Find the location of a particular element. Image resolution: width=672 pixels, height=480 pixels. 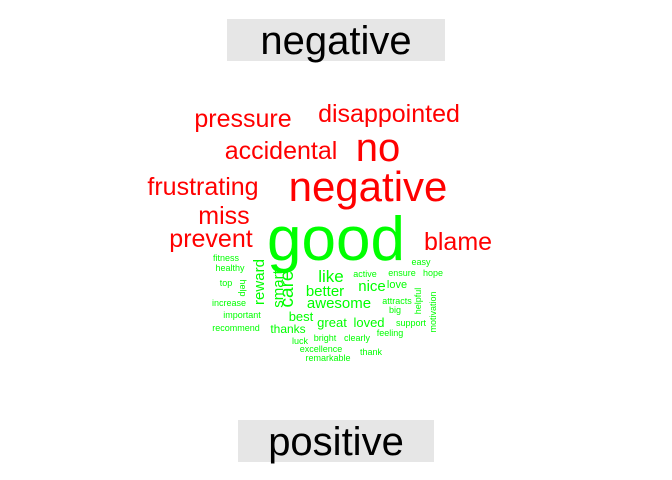

word-fitness: fitness is located at coordinates (226, 258).